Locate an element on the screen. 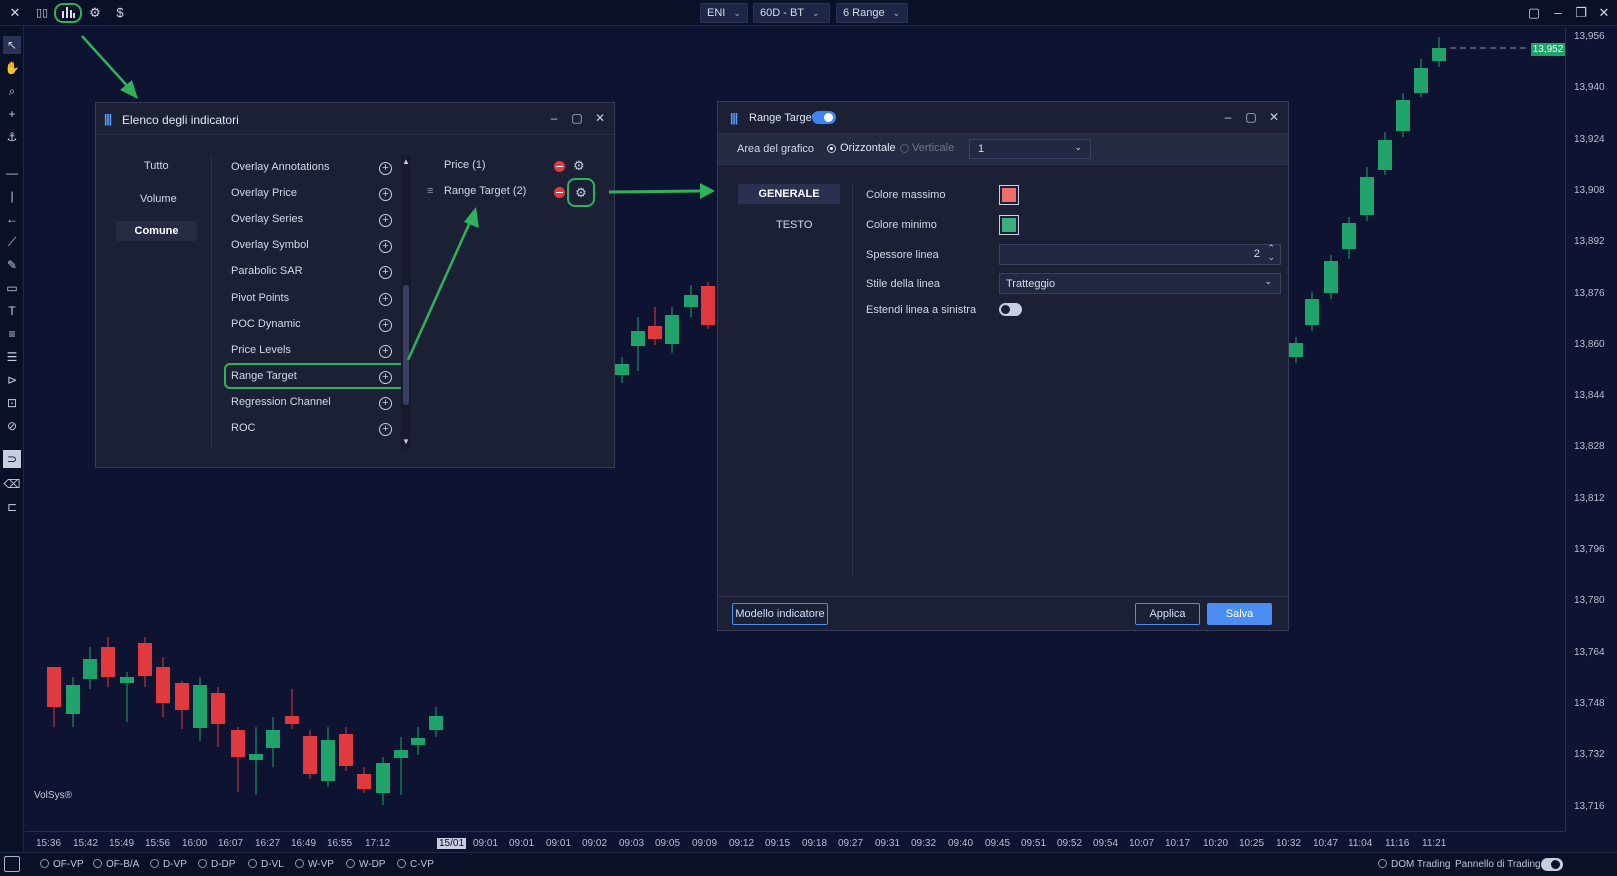 Image resolution: width=1617 pixels, height=876 pixels. study-toggle: OF-VP is located at coordinates (62, 864).